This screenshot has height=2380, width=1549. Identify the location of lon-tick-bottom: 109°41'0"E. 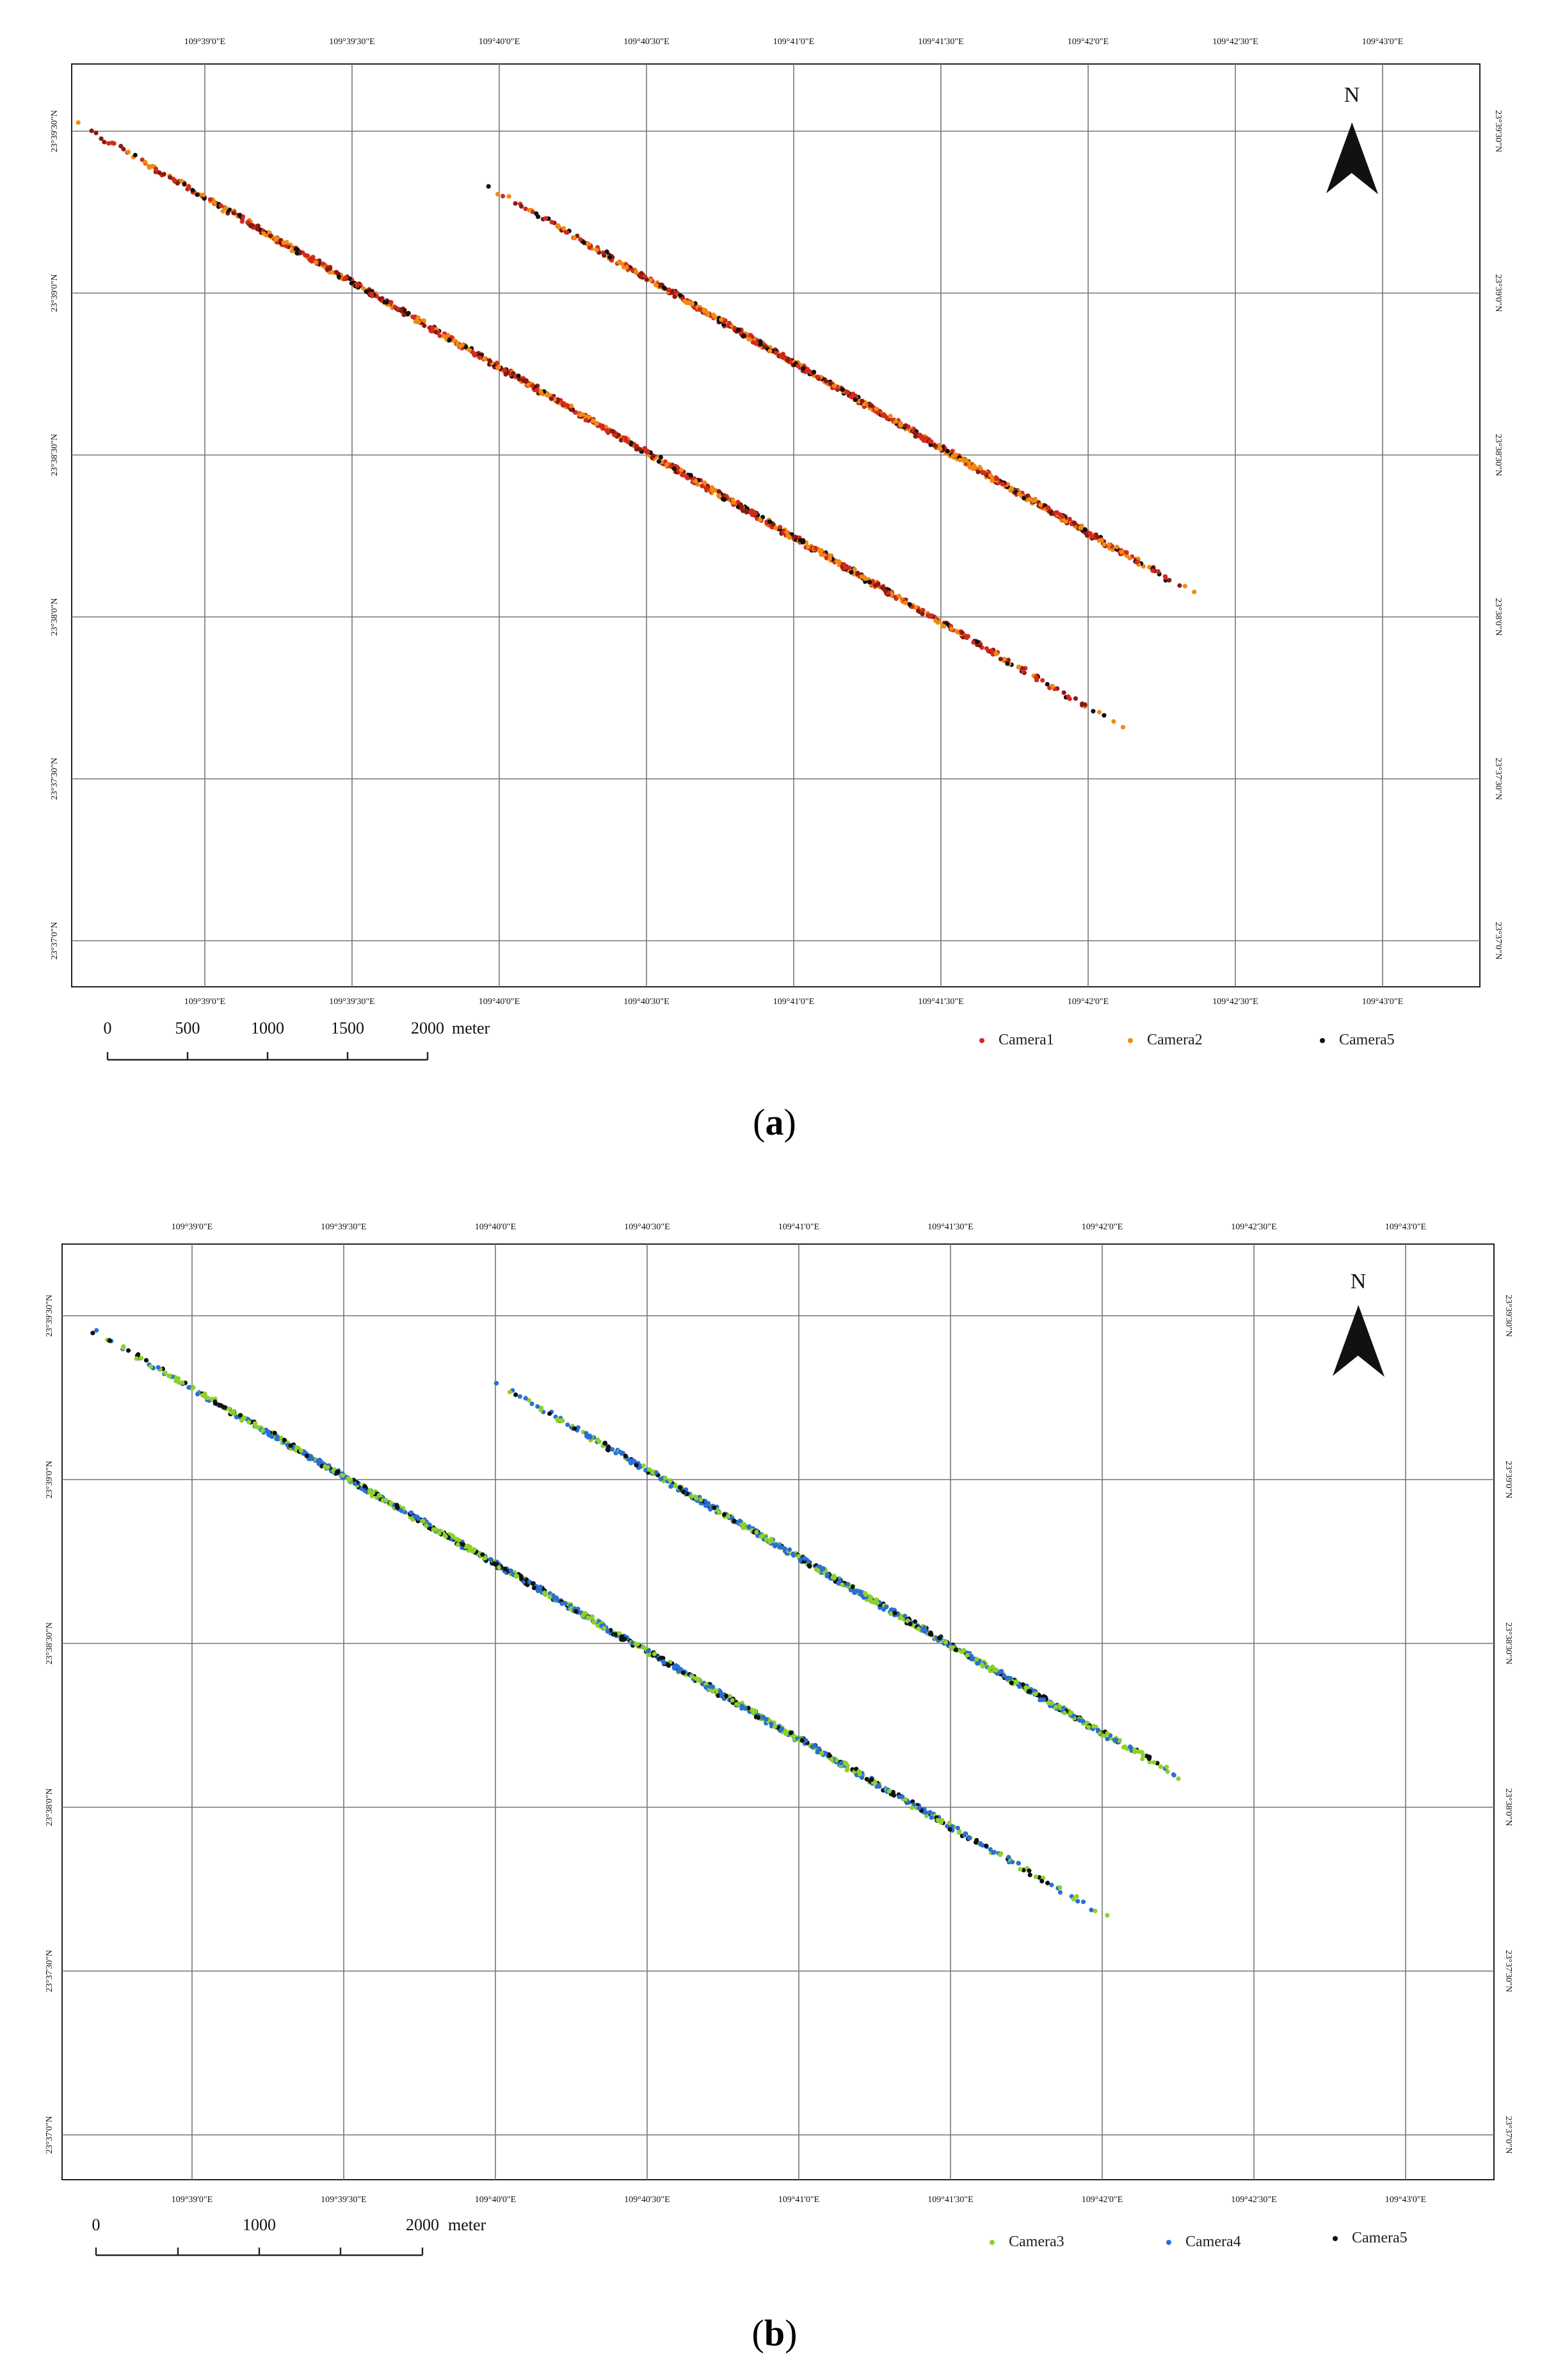
(794, 1002).